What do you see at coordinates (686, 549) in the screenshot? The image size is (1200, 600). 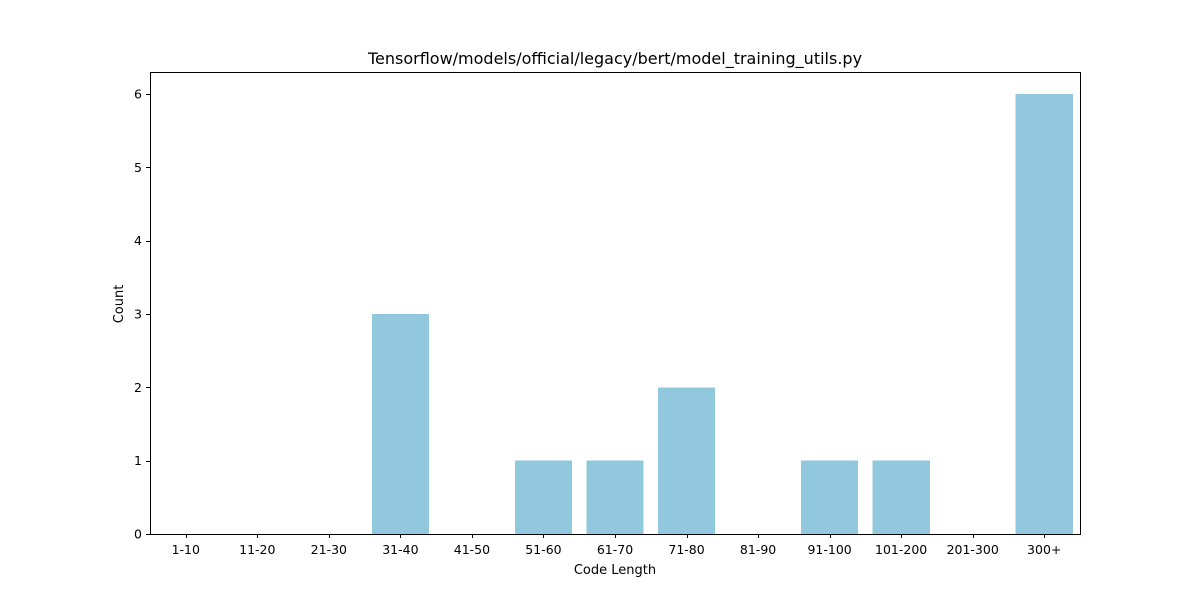 I see `x-tick-label: 71-80` at bounding box center [686, 549].